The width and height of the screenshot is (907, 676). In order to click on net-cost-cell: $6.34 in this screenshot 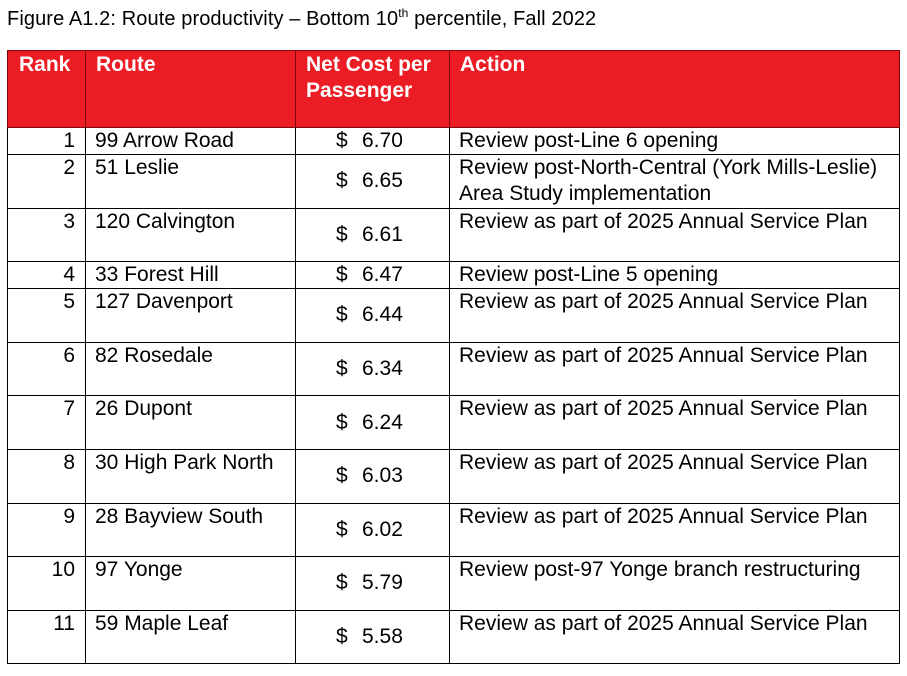, I will do `click(372, 369)`.